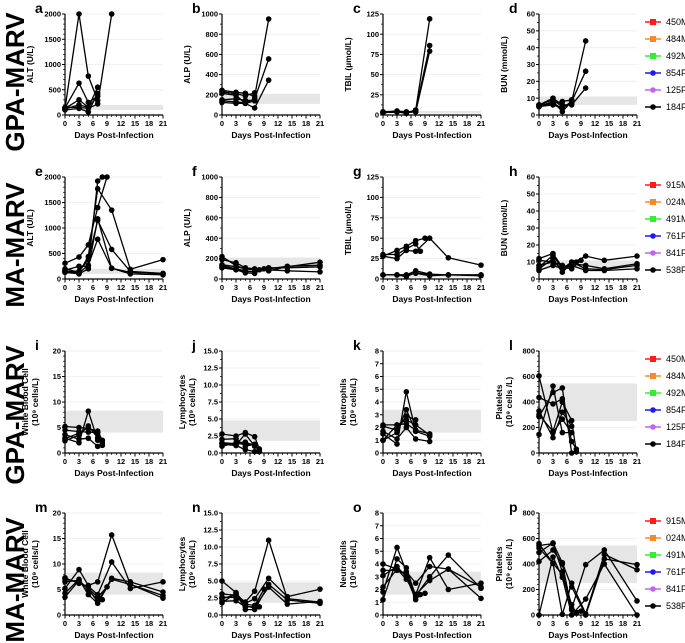 The image size is (685, 643). Describe the element at coordinates (211, 258) in the screenshot. I see `y-tick-label: 200` at that location.